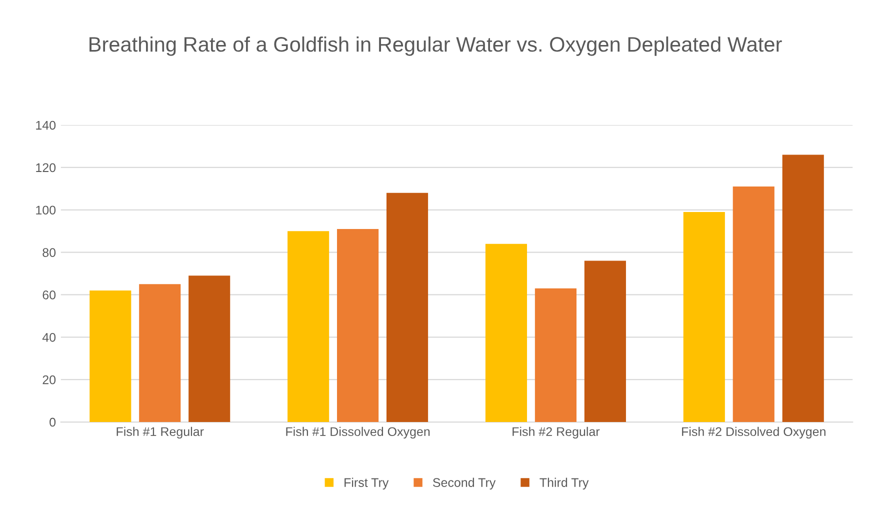  What do you see at coordinates (49, 252) in the screenshot?
I see `y-tick-label: 80` at bounding box center [49, 252].